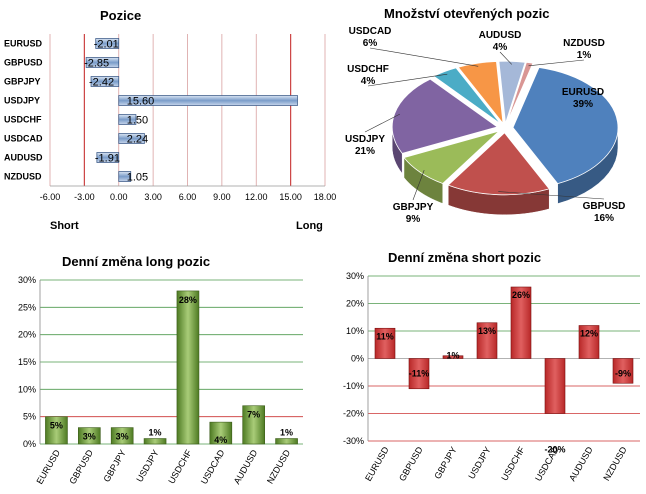  Describe the element at coordinates (556, 63) in the screenshot. I see `pie-leader-nzdusd` at that location.